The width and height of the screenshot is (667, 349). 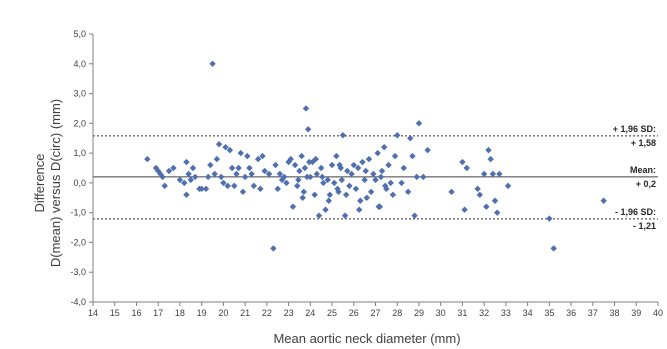 What do you see at coordinates (310, 313) in the screenshot?
I see `x-tick-label: 24` at bounding box center [310, 313].